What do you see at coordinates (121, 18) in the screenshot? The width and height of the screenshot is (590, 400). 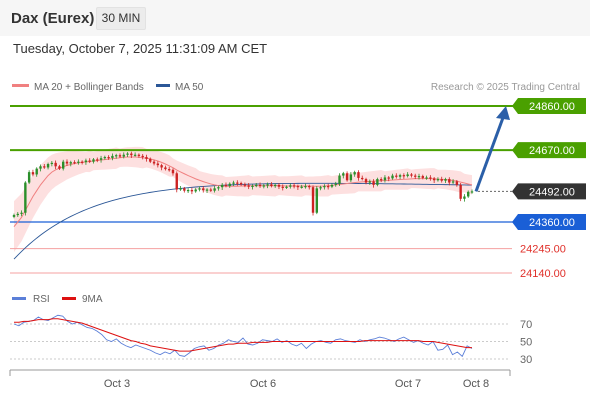 I see `timeframe-button: 30 MIN` at bounding box center [121, 18].